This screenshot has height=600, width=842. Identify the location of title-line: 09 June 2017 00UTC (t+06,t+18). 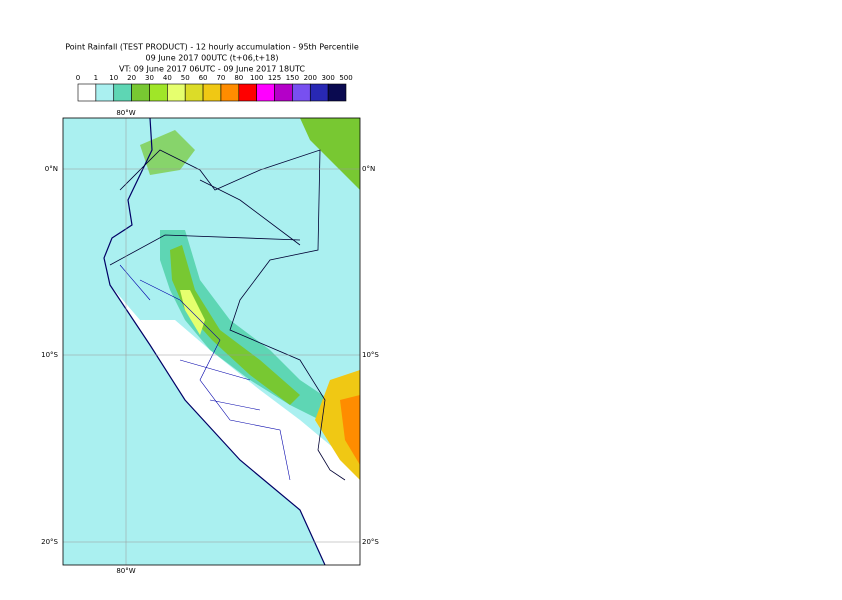
(212, 58).